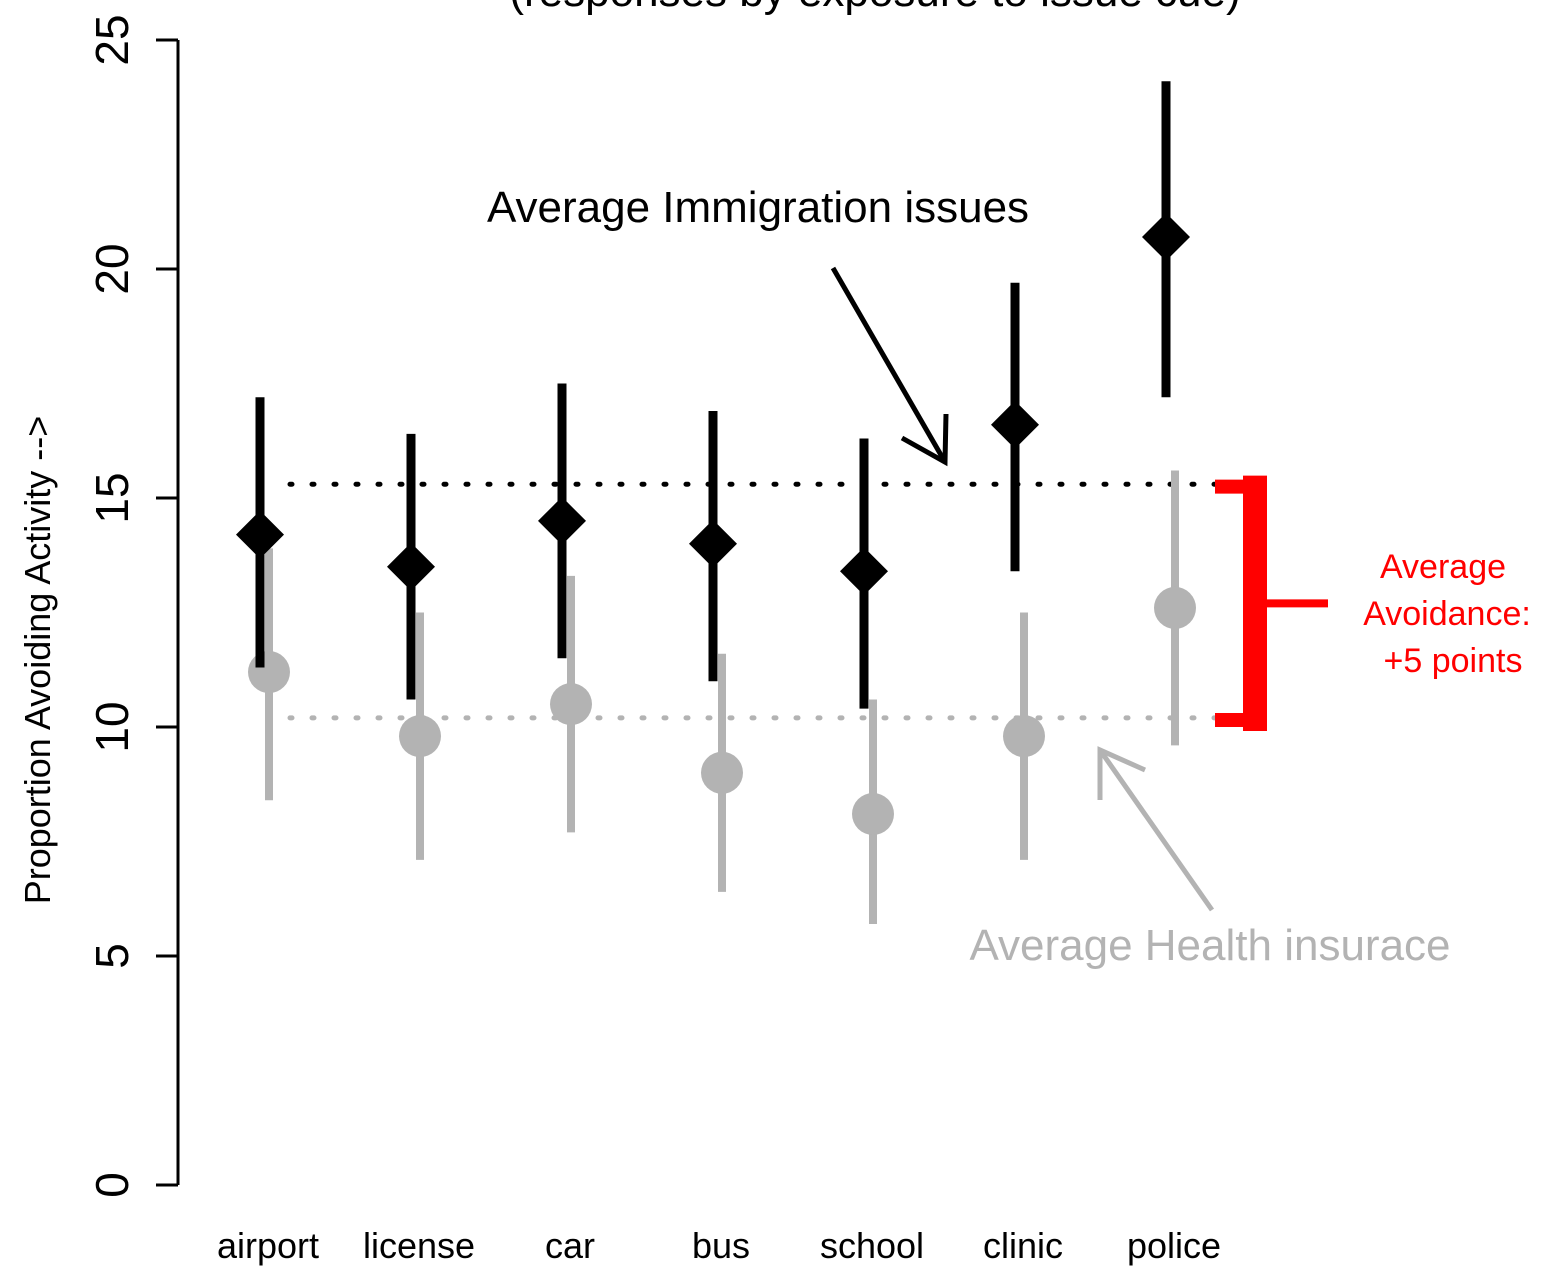  I want to click on arrow-health-icon, so click(1156, 829).